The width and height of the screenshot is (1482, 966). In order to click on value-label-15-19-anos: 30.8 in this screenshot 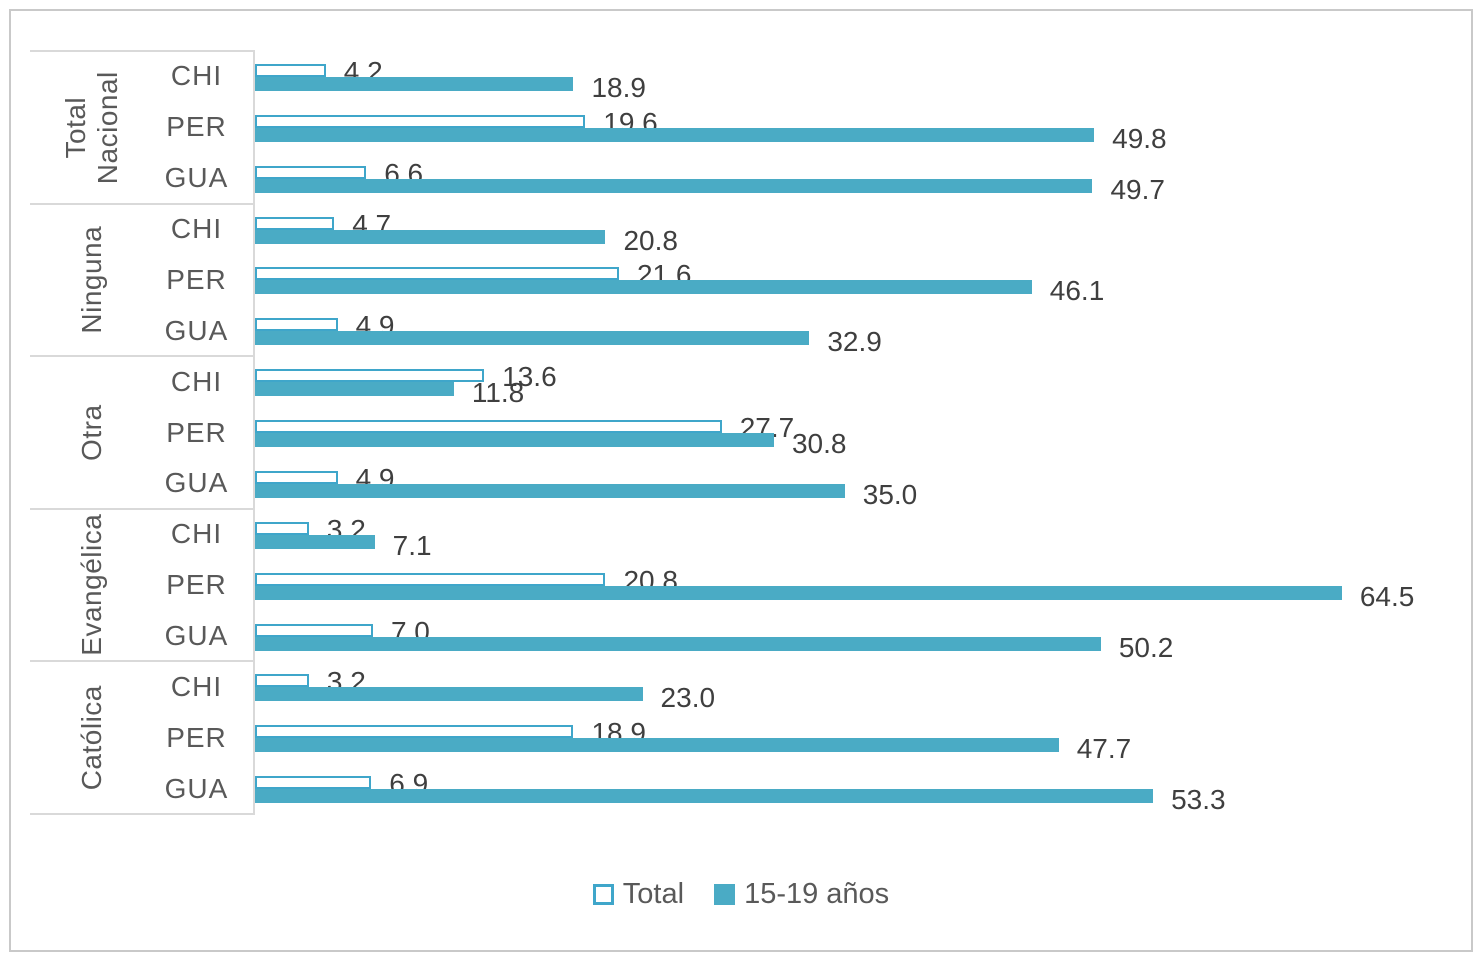, I will do `click(819, 444)`.